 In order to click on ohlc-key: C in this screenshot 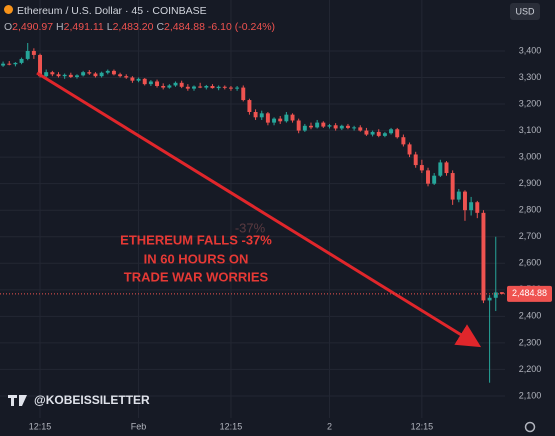, I will do `click(160, 27)`.